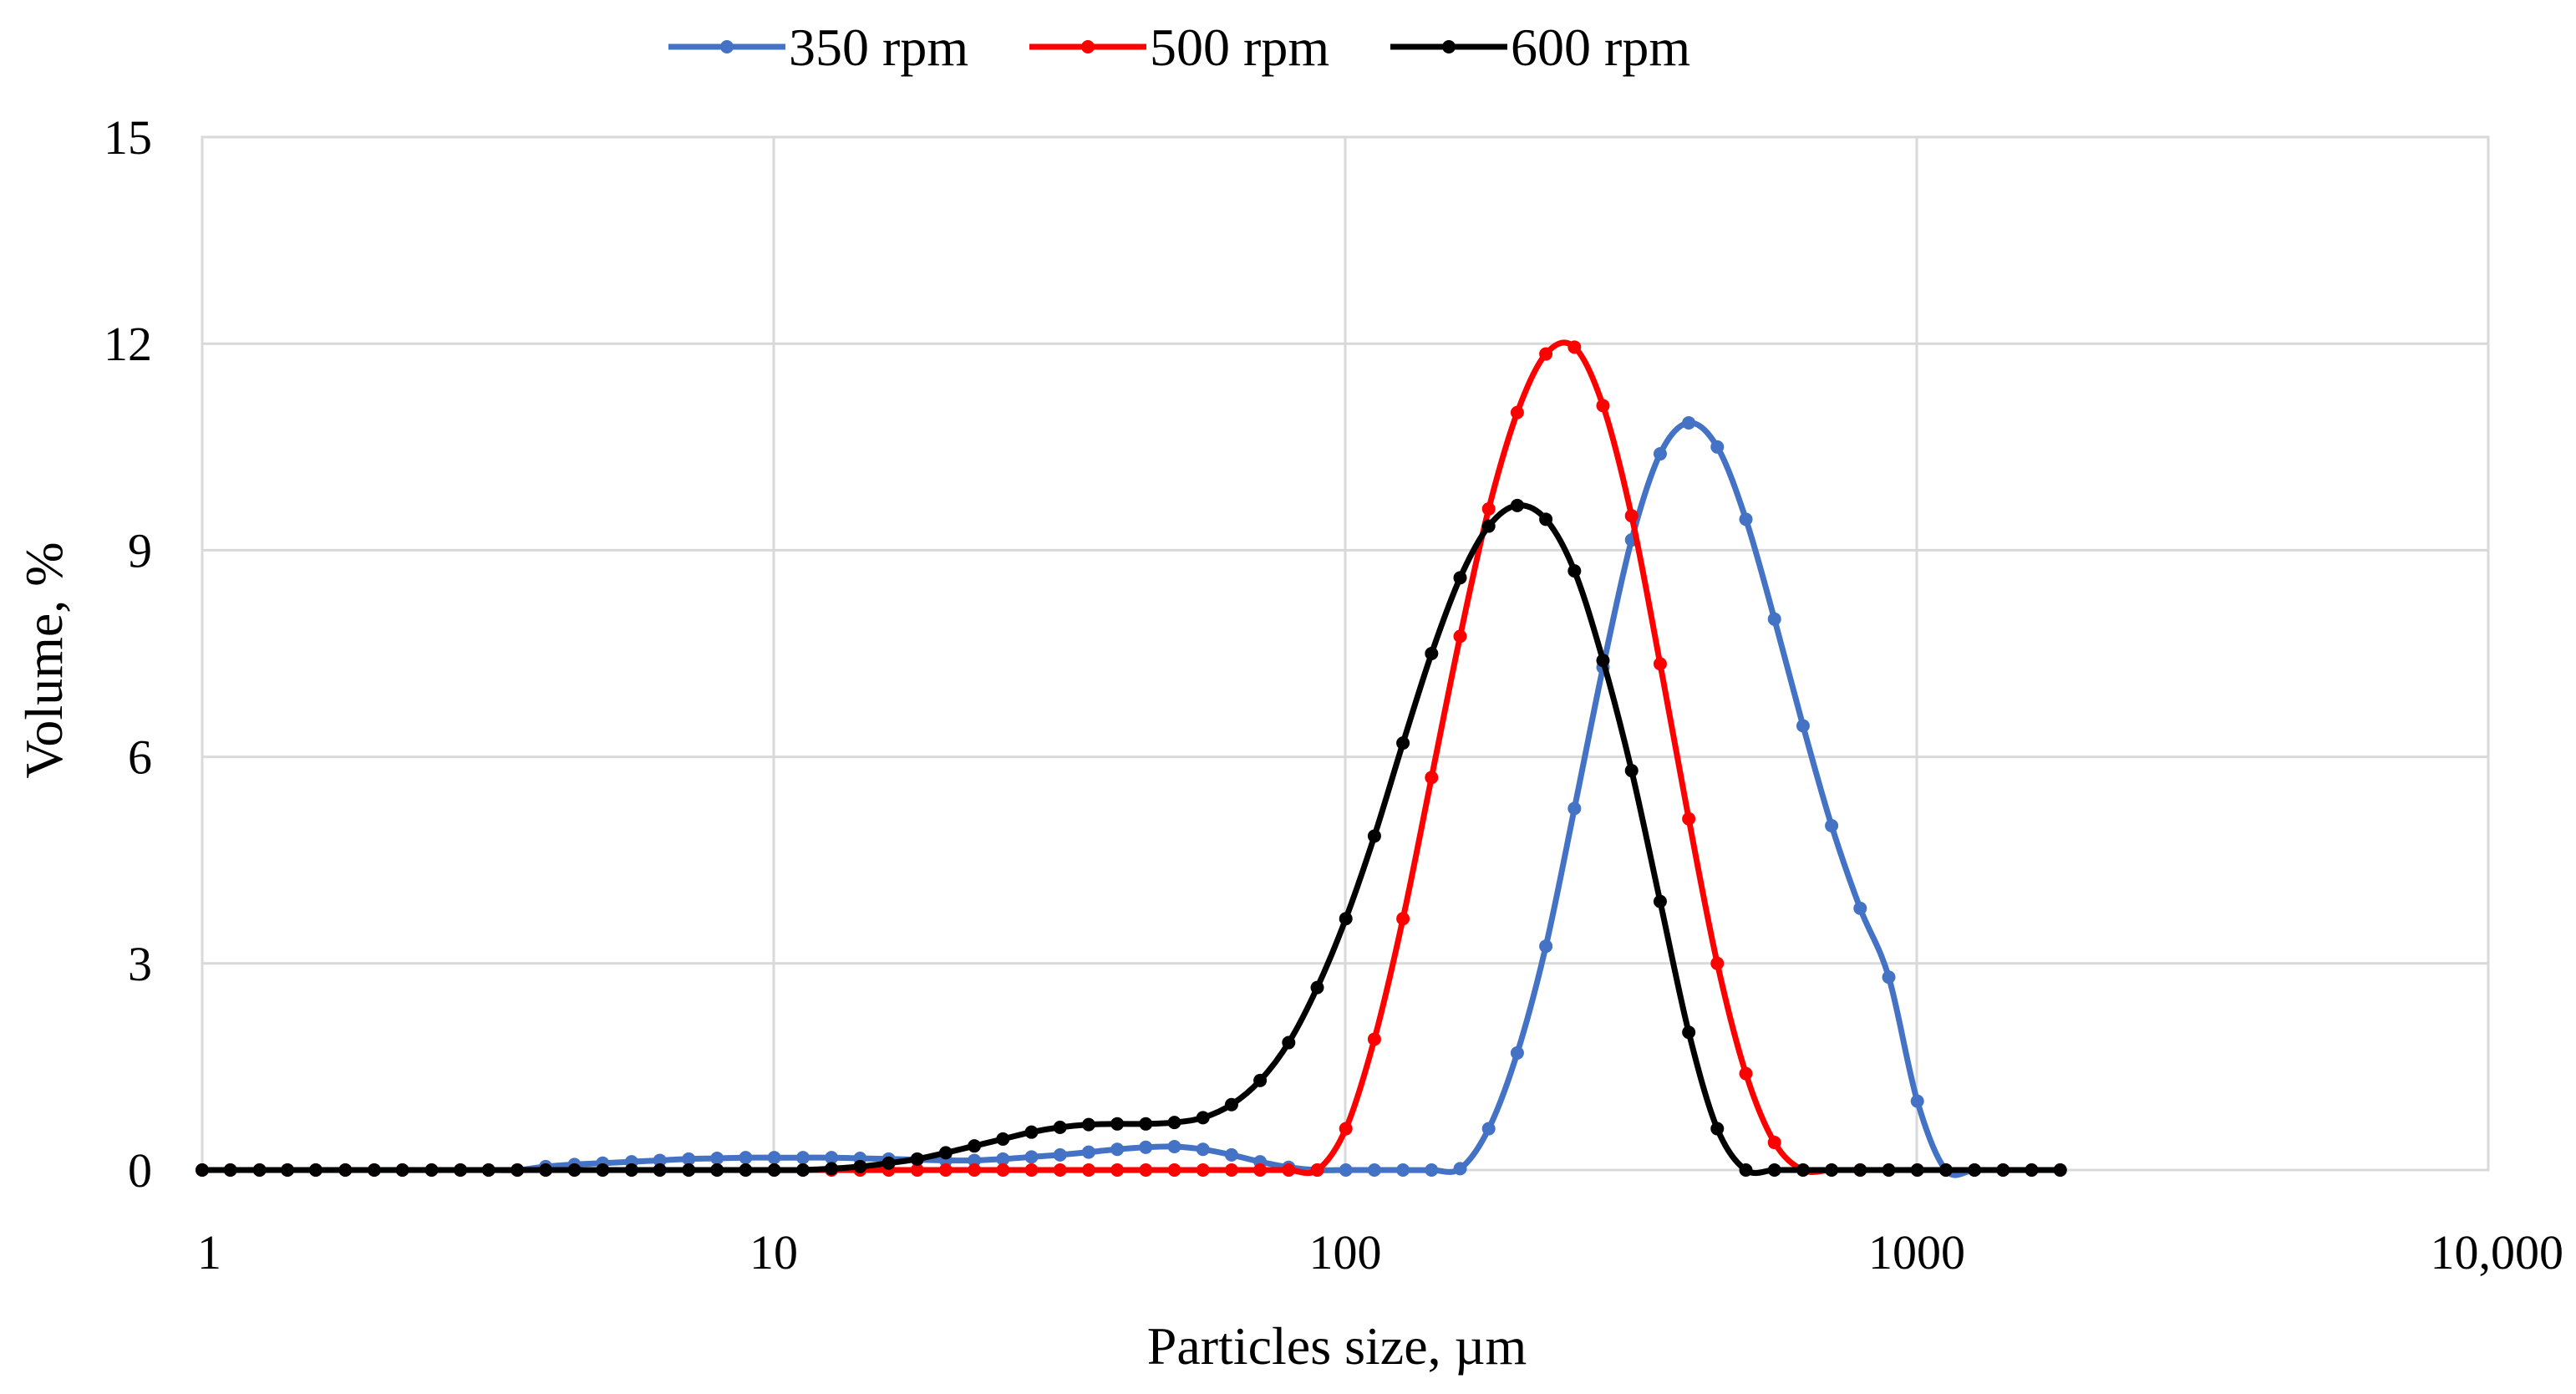 The height and width of the screenshot is (1394, 2576). What do you see at coordinates (1600, 47) in the screenshot?
I see `legend-label-600-rpm: 600 rpm` at bounding box center [1600, 47].